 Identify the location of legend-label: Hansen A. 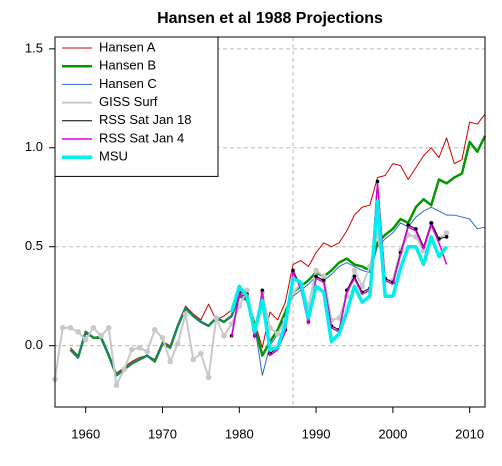
(127, 46).